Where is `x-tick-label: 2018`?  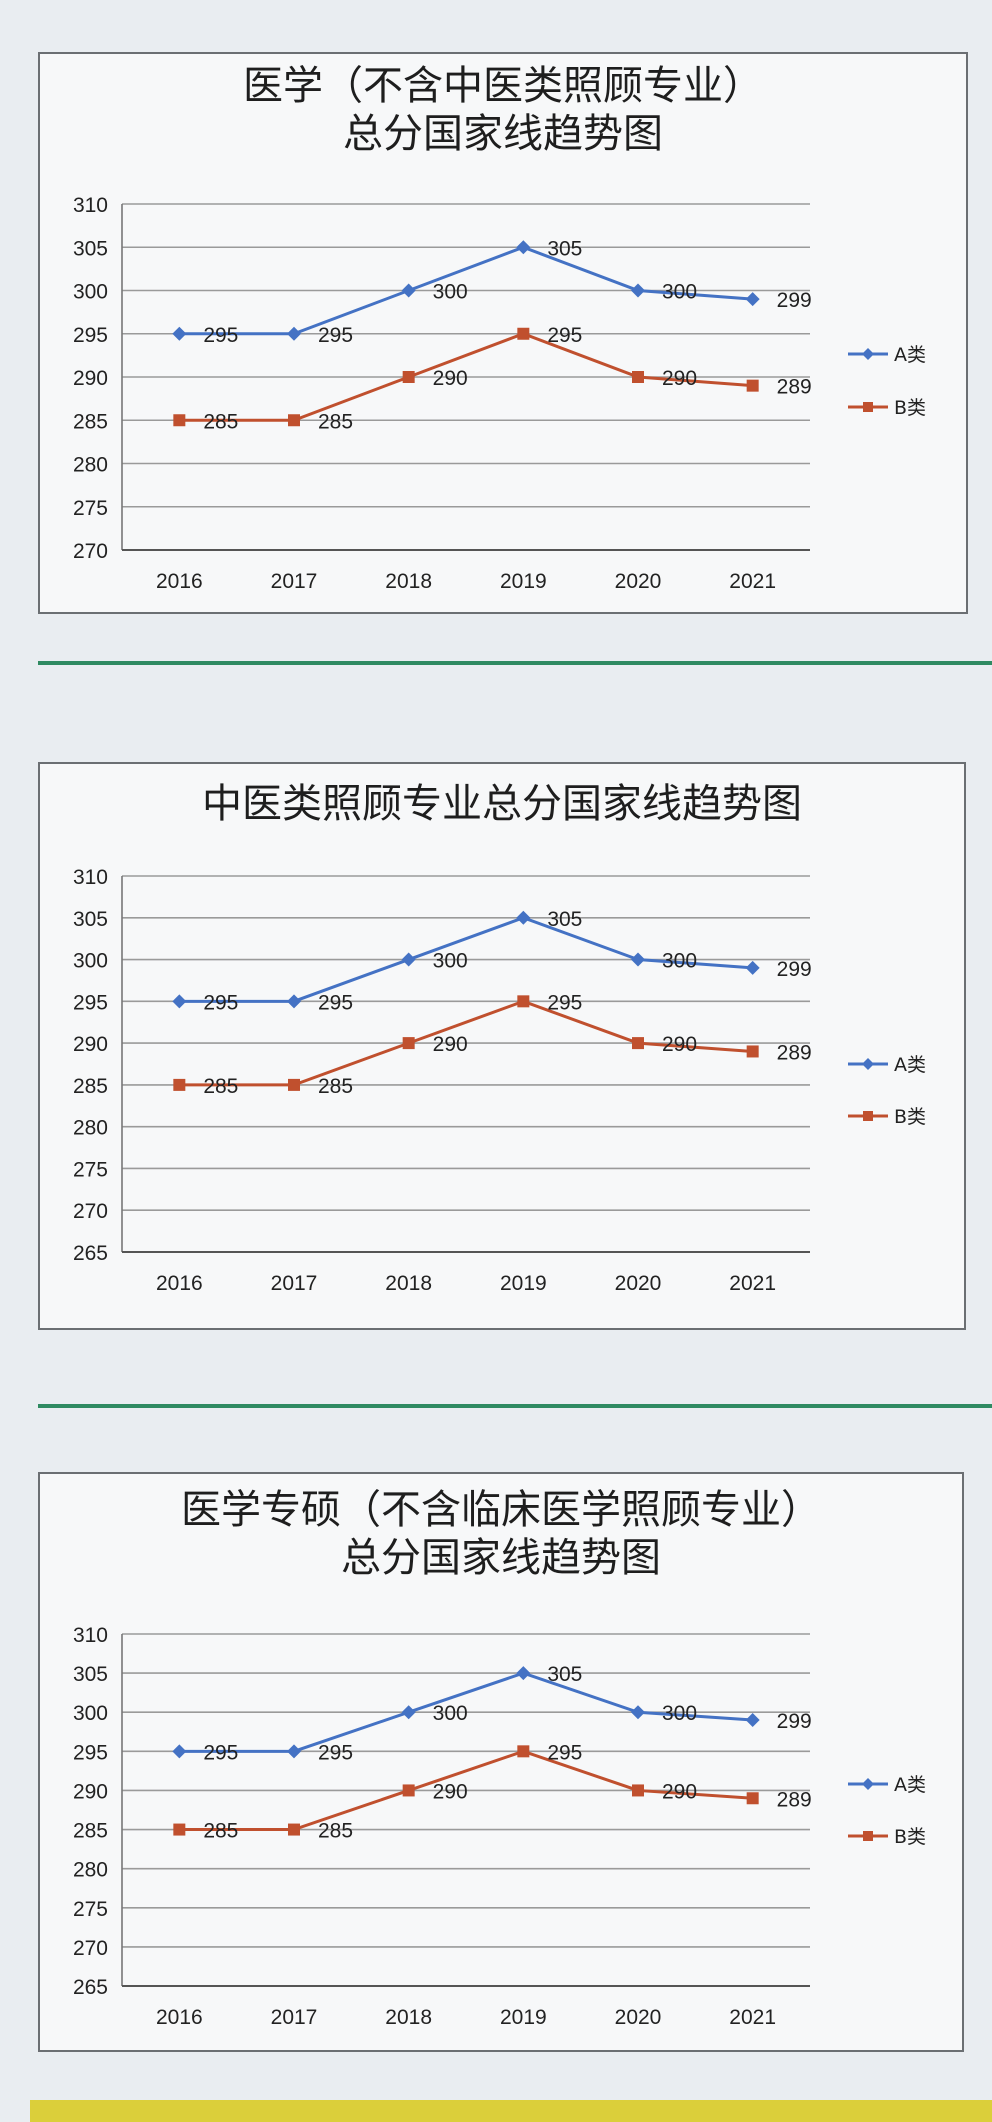
x-tick-label: 2018 is located at coordinates (408, 581).